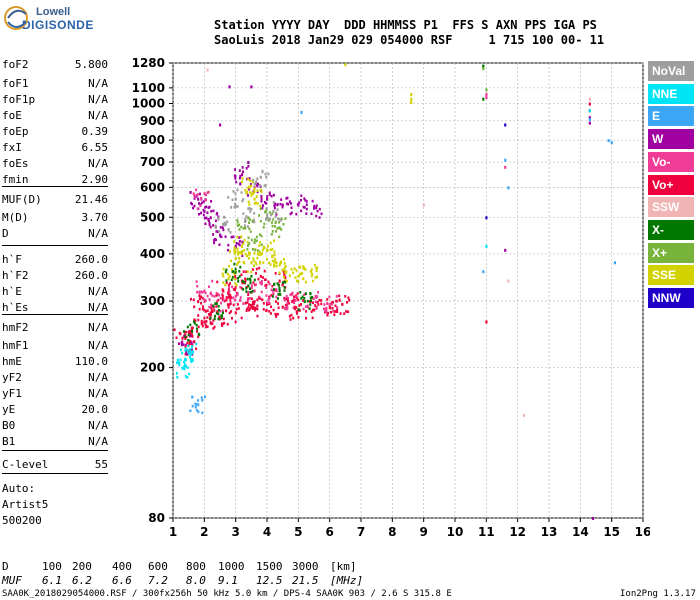 The width and height of the screenshot is (700, 600). Describe the element at coordinates (12, 115) in the screenshot. I see `param-label: foE` at that location.